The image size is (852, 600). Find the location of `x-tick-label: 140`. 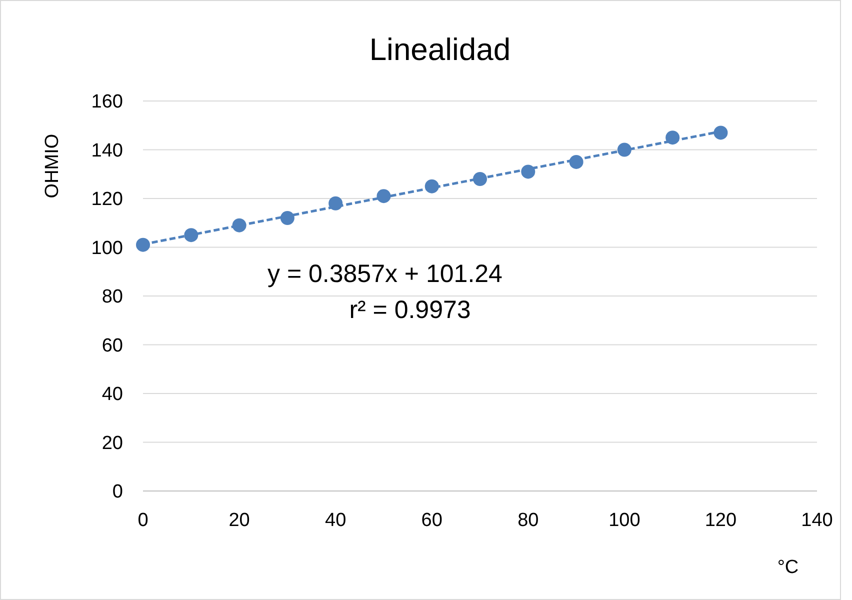

x-tick-label: 140 is located at coordinates (817, 520).